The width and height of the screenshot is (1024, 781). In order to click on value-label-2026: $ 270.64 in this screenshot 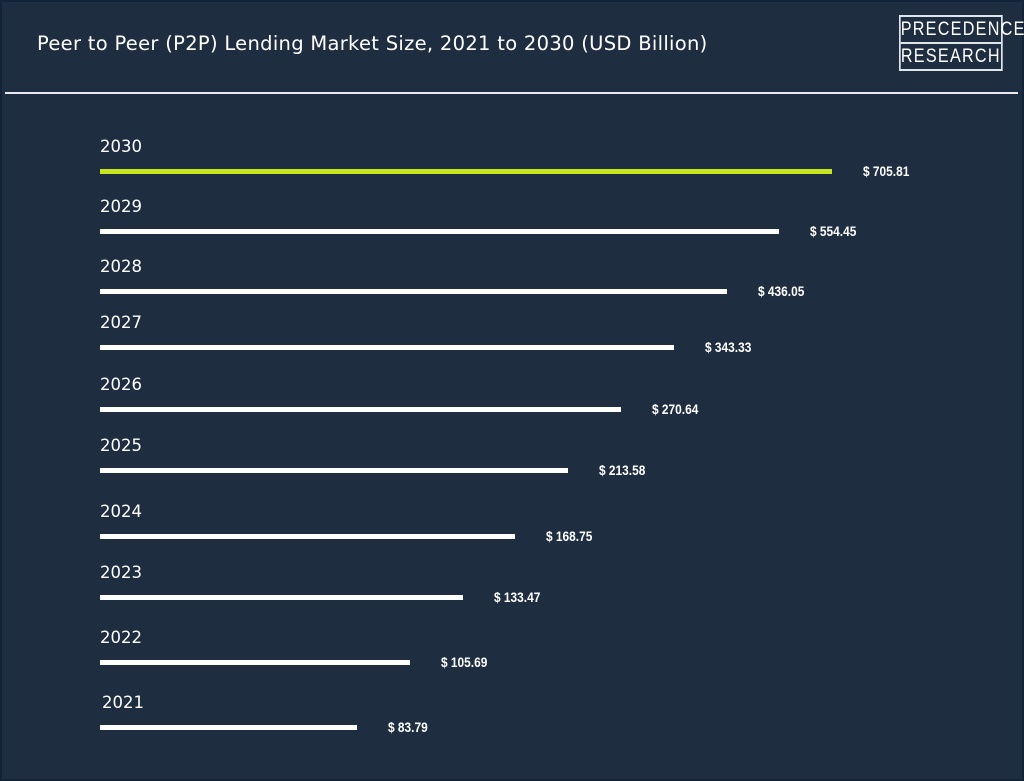, I will do `click(675, 409)`.